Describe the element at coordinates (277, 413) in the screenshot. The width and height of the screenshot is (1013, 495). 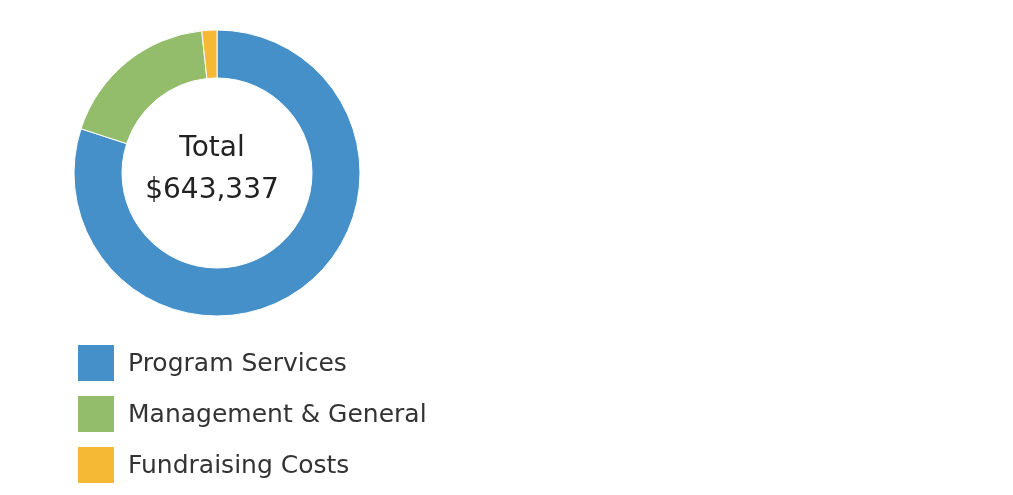
I see `legend-label: Management & General` at that location.